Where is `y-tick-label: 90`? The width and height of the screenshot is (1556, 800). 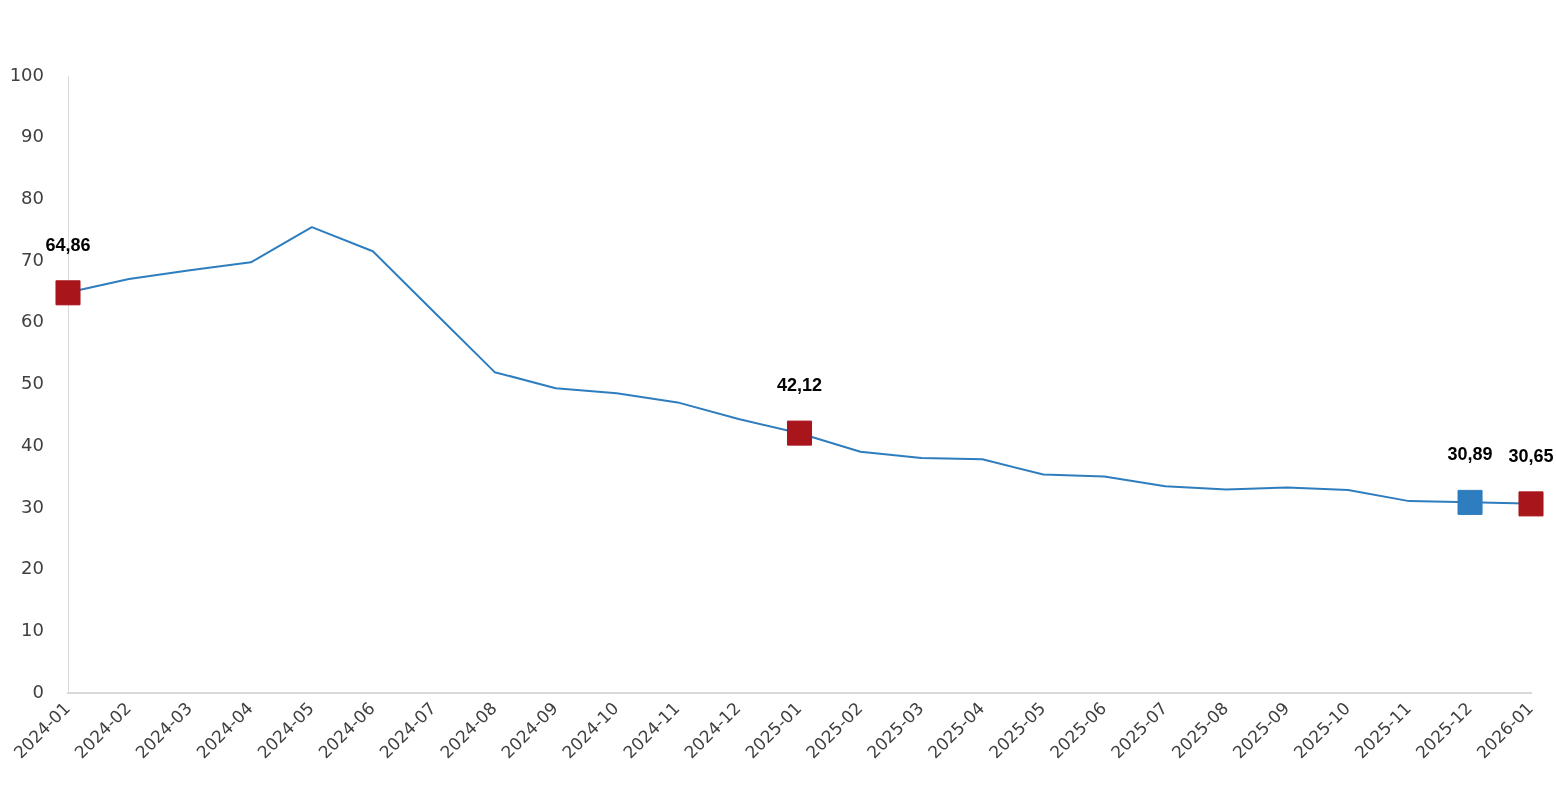 y-tick-label: 90 is located at coordinates (32, 136).